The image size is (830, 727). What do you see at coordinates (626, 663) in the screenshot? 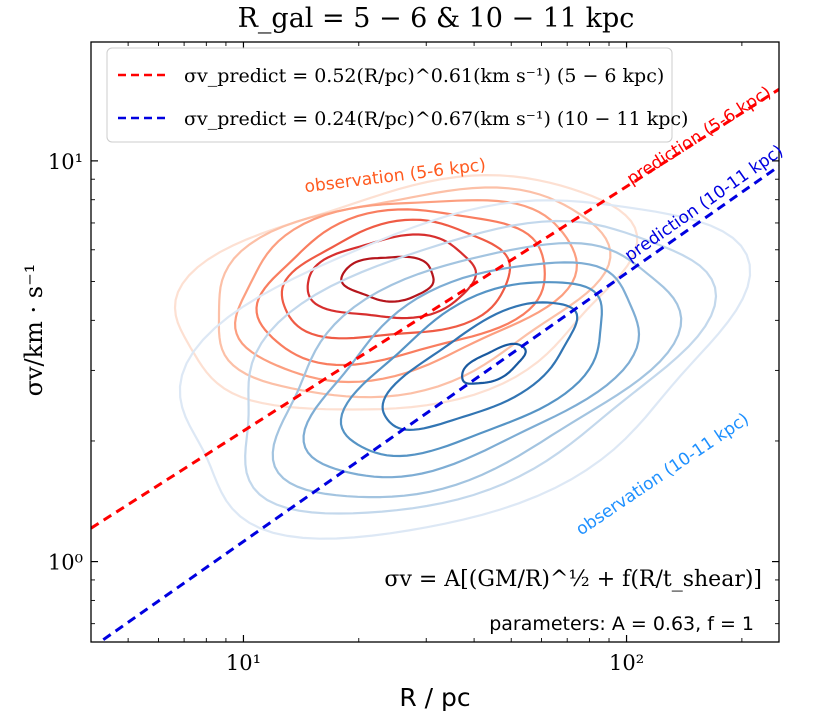
I see `x-tick-label: 10²` at bounding box center [626, 663].